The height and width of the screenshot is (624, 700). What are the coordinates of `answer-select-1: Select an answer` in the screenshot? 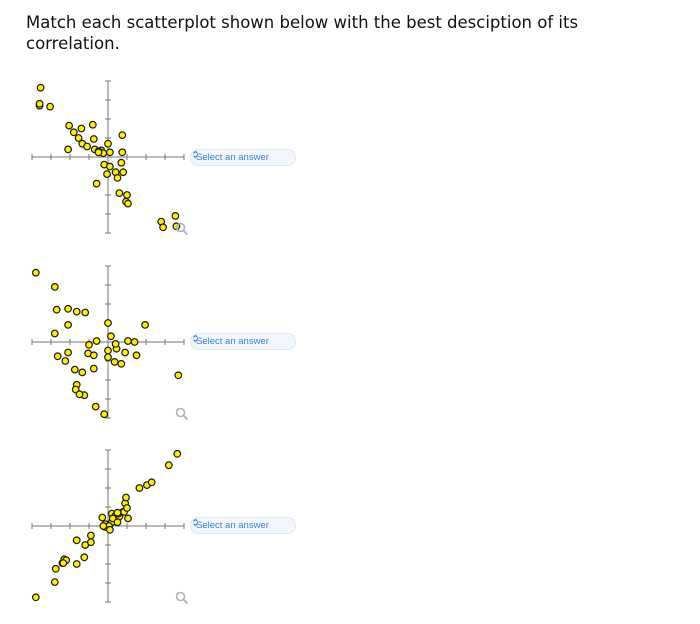 It's located at (243, 157).